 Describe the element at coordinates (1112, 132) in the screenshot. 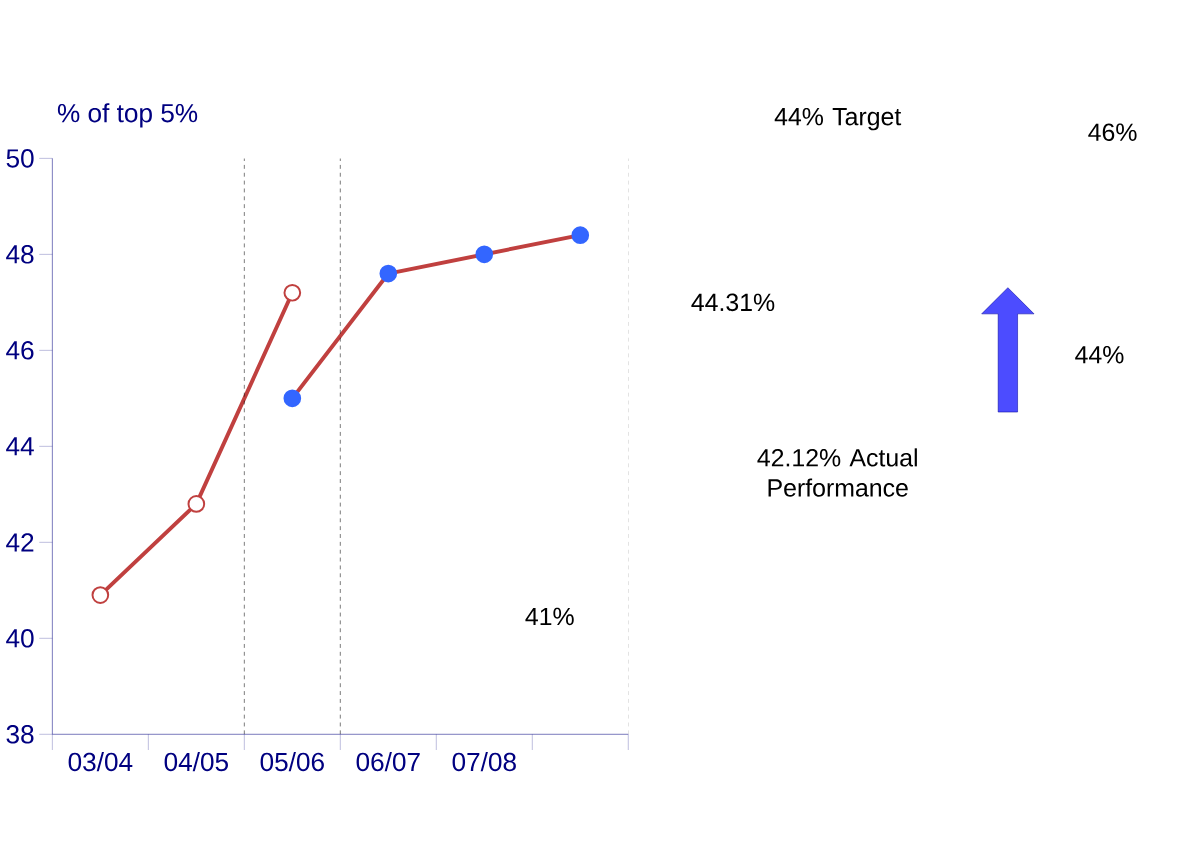

I see `text: 46%` at that location.